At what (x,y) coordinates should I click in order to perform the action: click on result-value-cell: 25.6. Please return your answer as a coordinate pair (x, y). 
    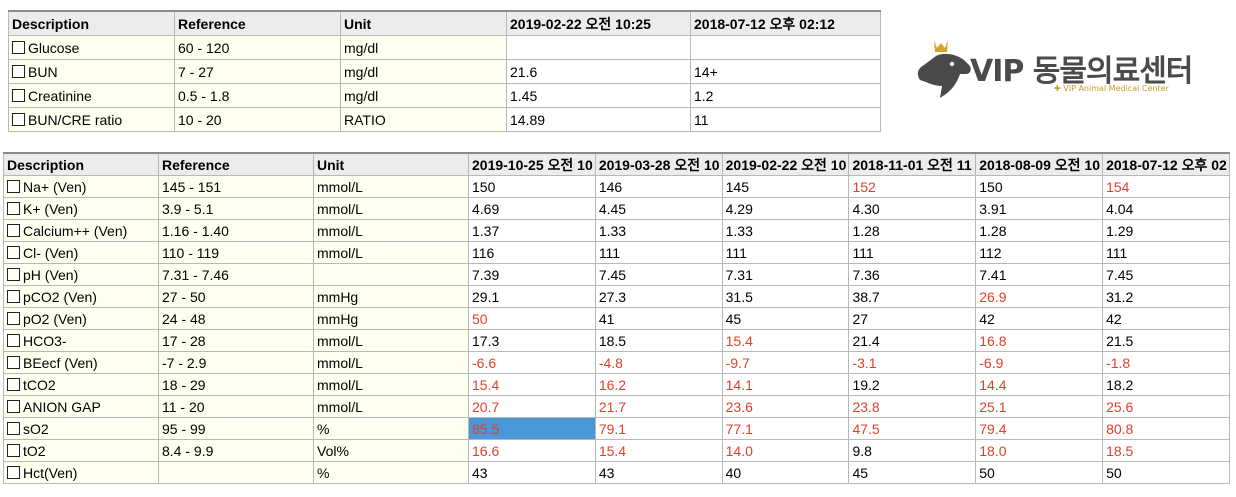
    Looking at the image, I should click on (1166, 406).